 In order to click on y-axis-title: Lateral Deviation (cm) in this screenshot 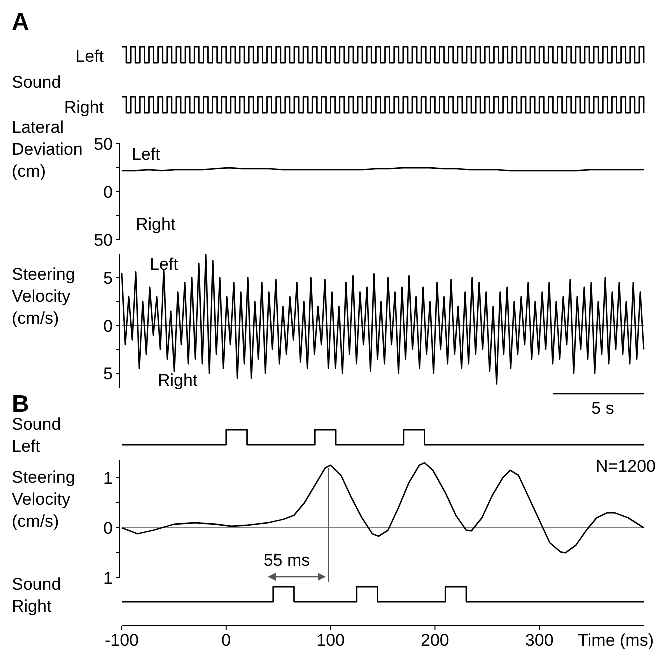, I will do `click(47, 149)`.